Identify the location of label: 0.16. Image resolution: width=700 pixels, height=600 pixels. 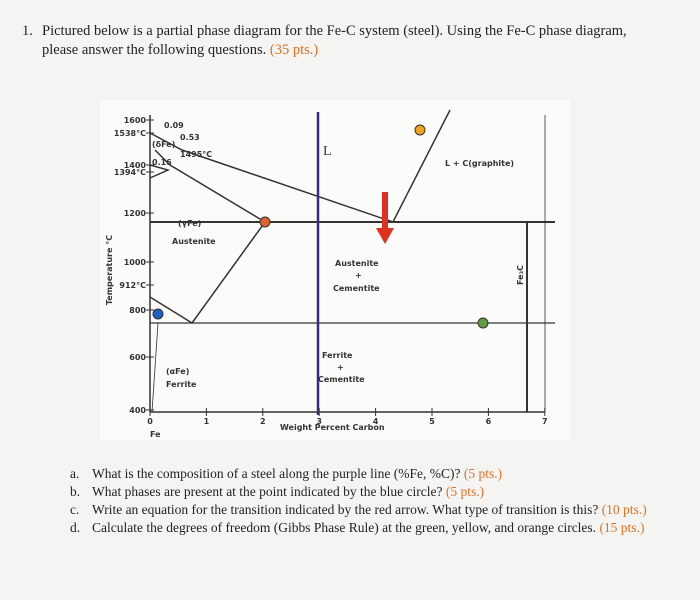
(162, 162).